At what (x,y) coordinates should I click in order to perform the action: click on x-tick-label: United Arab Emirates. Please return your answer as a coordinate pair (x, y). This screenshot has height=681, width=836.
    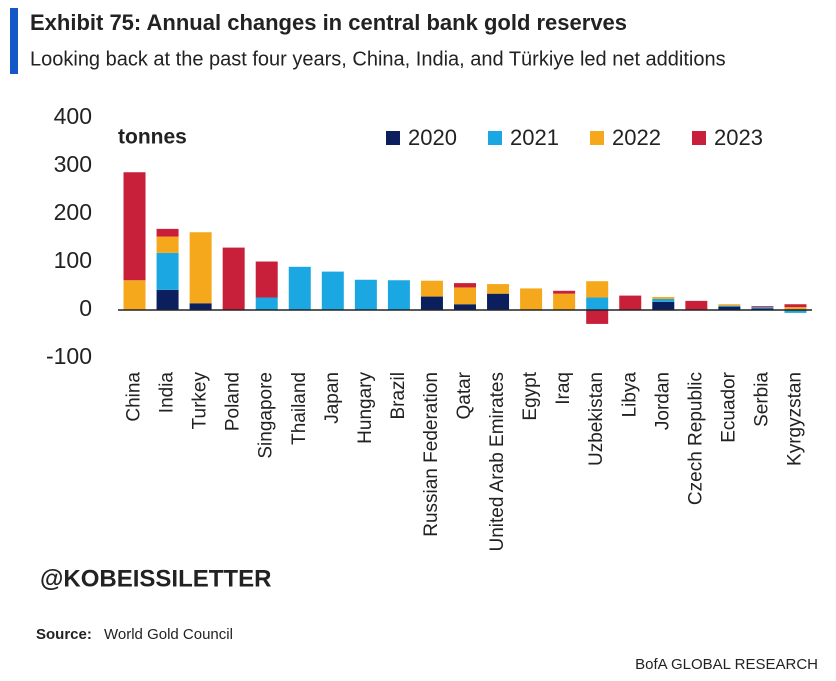
    Looking at the image, I should click on (497, 462).